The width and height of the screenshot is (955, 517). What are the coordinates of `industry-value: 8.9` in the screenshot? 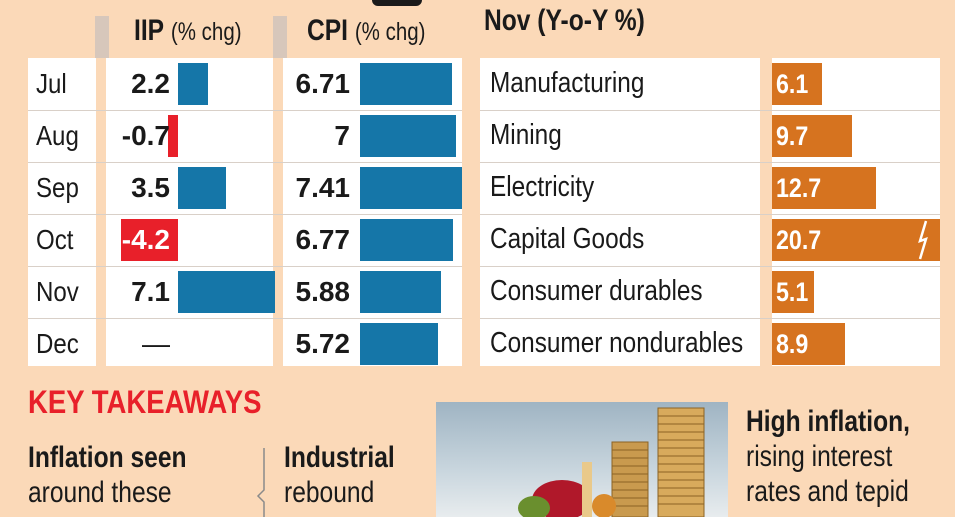 It's located at (792, 344).